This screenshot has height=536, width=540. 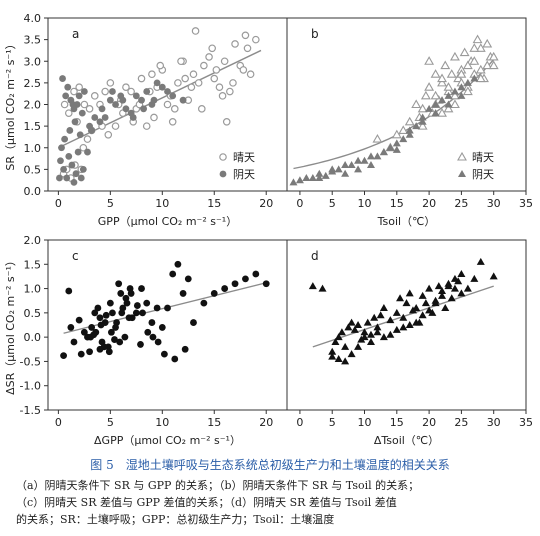 What do you see at coordinates (33, 313) in the screenshot?
I see `y-tick-label: 0.5` at bounding box center [33, 313].